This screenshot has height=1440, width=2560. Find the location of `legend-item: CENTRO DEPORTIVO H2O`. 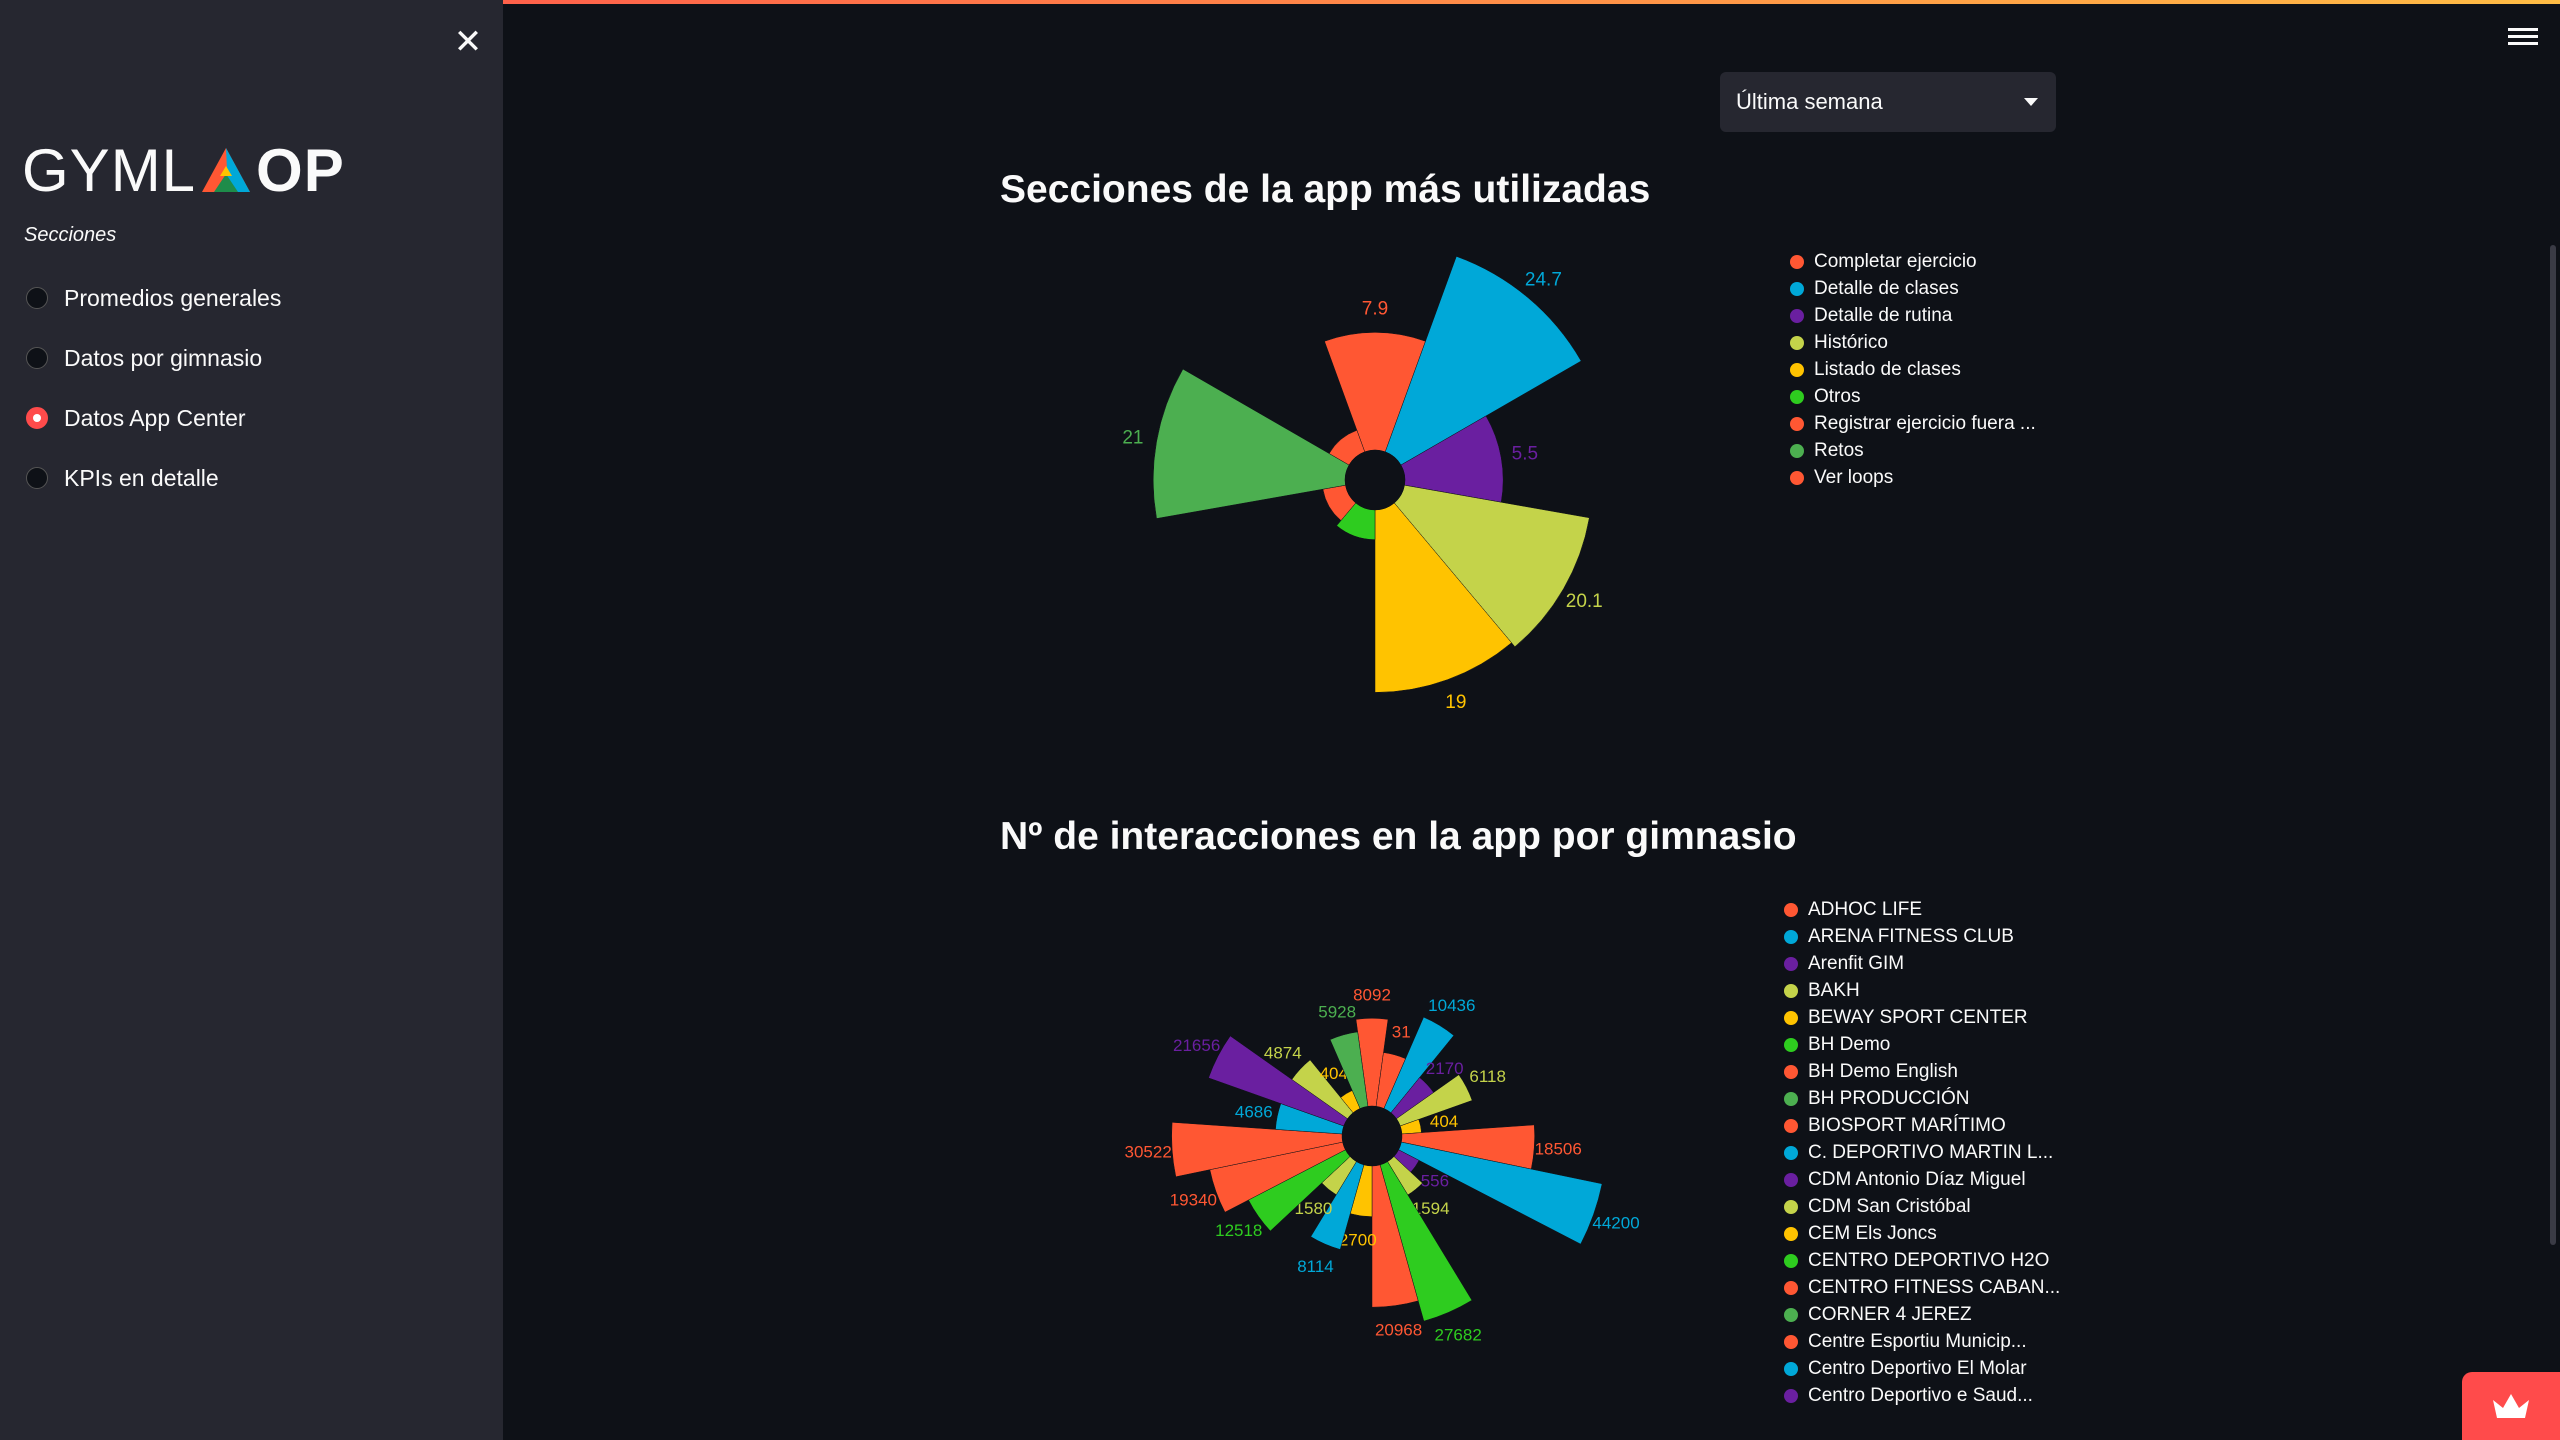

legend-item: CENTRO DEPORTIVO H2O is located at coordinates (1922, 1260).